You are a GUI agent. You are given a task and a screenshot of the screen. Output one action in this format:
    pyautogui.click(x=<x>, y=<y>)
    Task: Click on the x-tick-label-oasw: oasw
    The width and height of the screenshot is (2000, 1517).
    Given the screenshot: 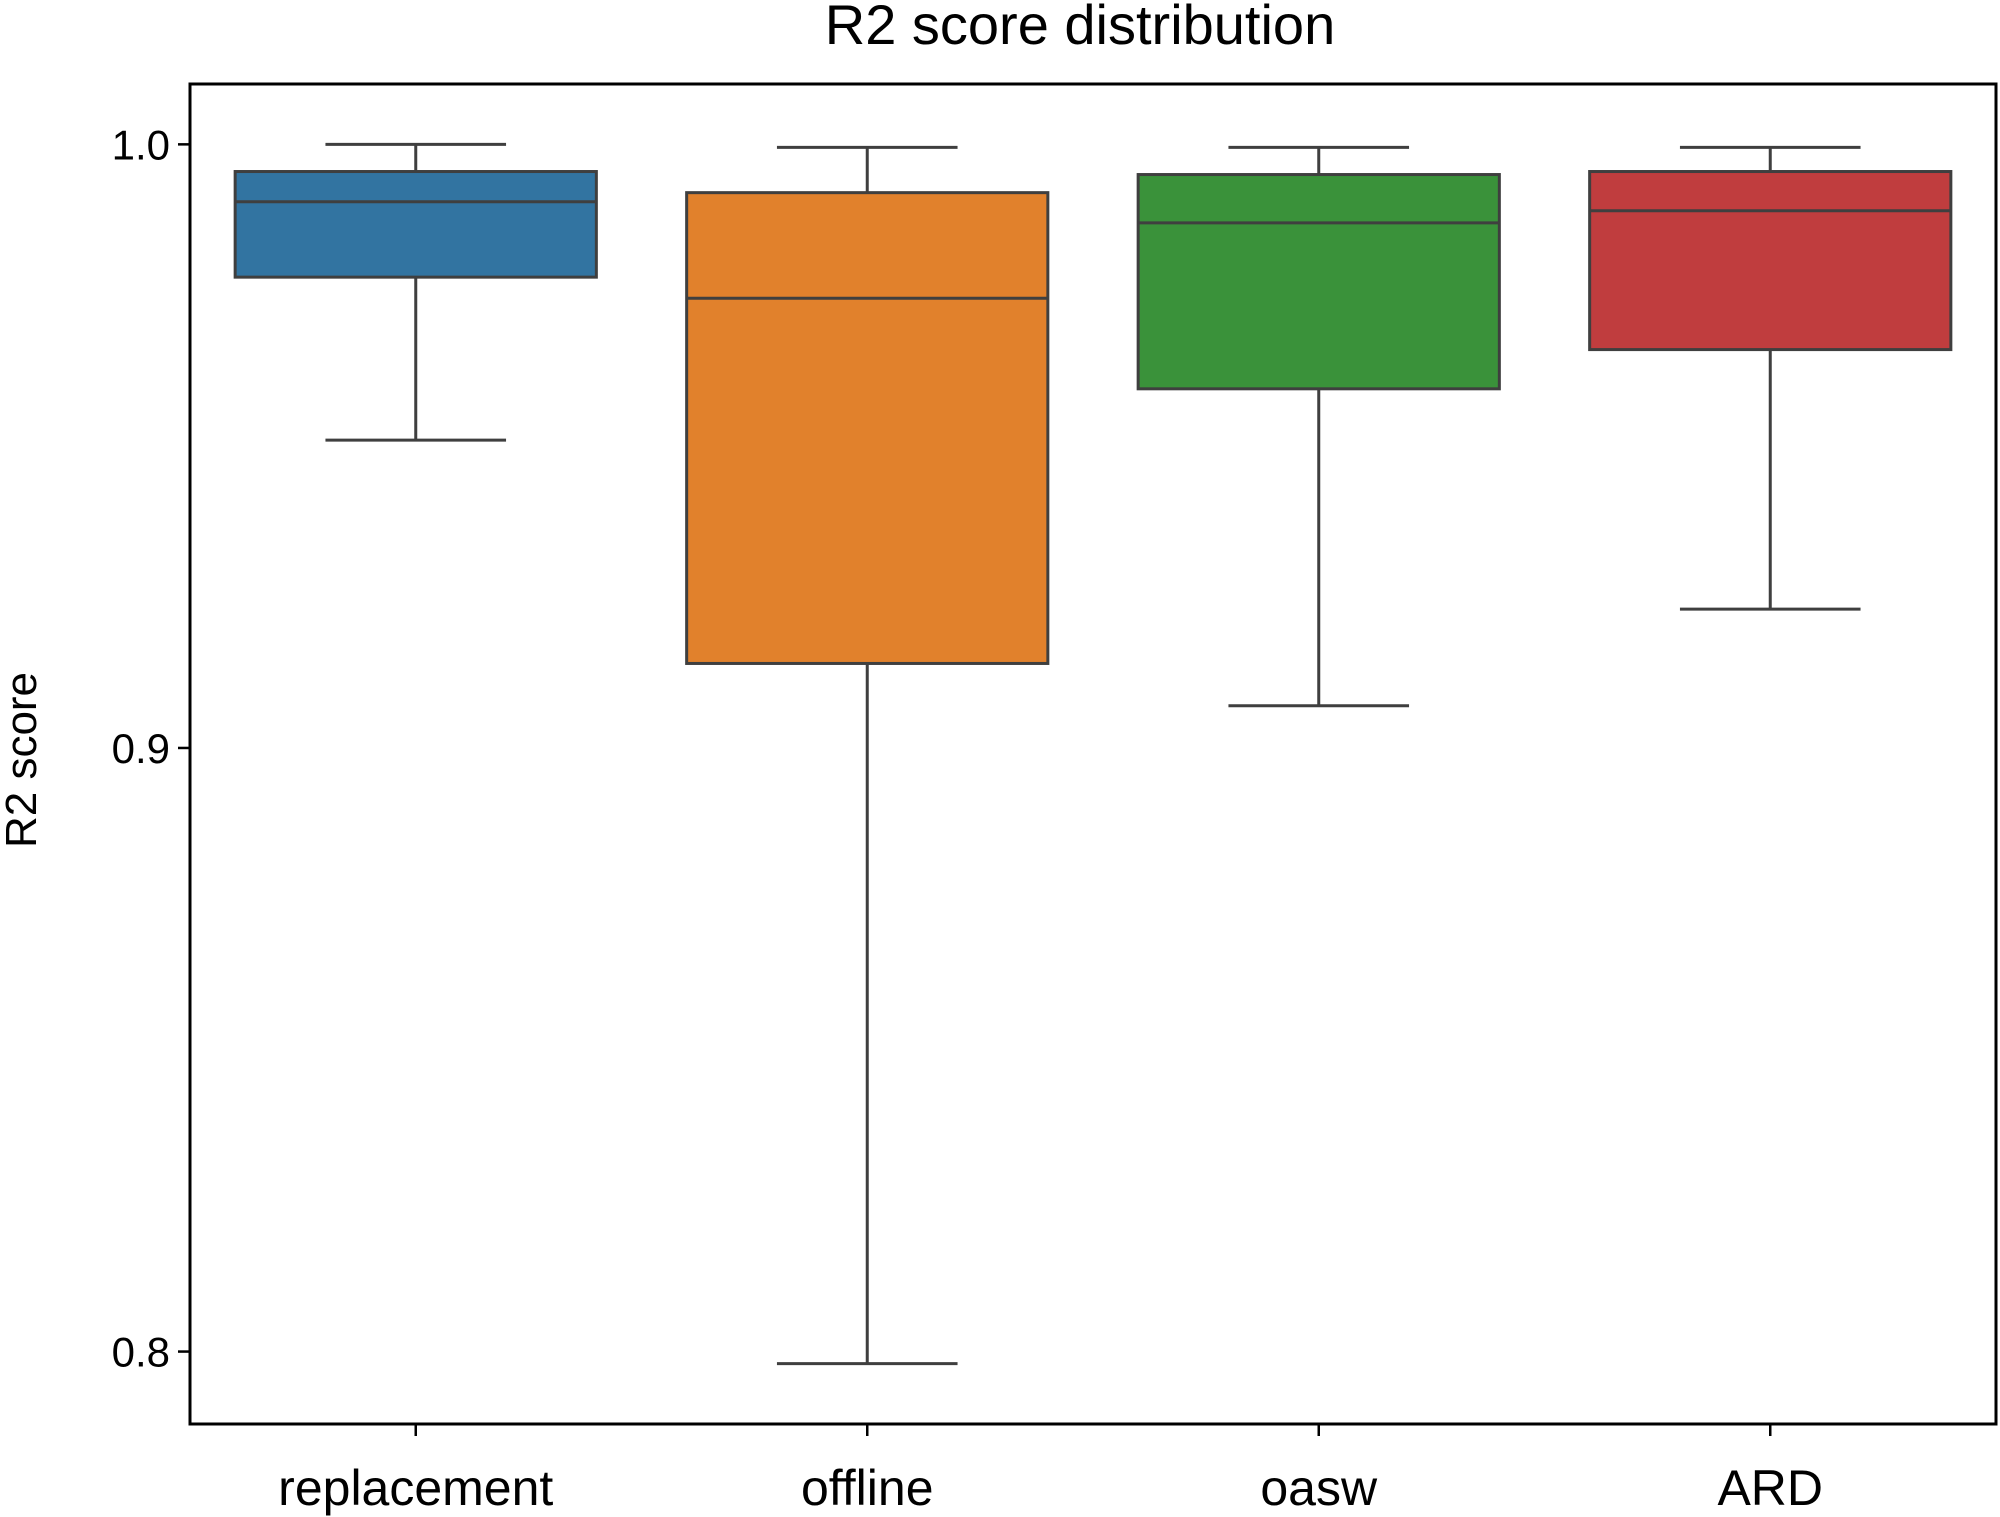 What is the action you would take?
    pyautogui.click(x=1319, y=1488)
    